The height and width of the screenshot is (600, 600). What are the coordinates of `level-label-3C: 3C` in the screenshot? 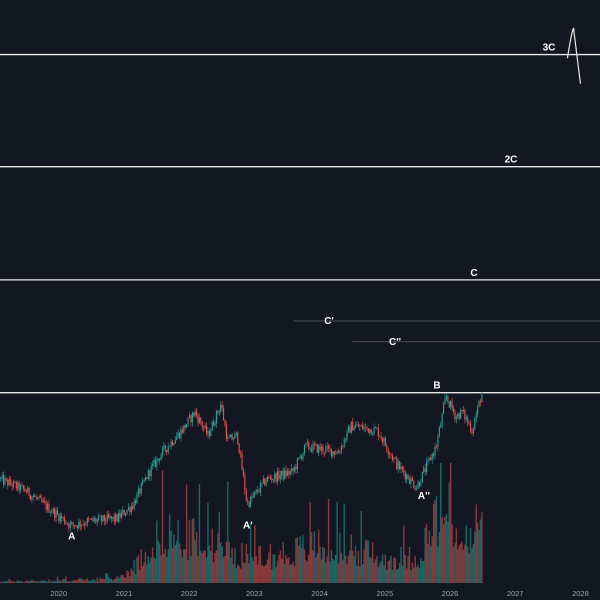 It's located at (549, 48).